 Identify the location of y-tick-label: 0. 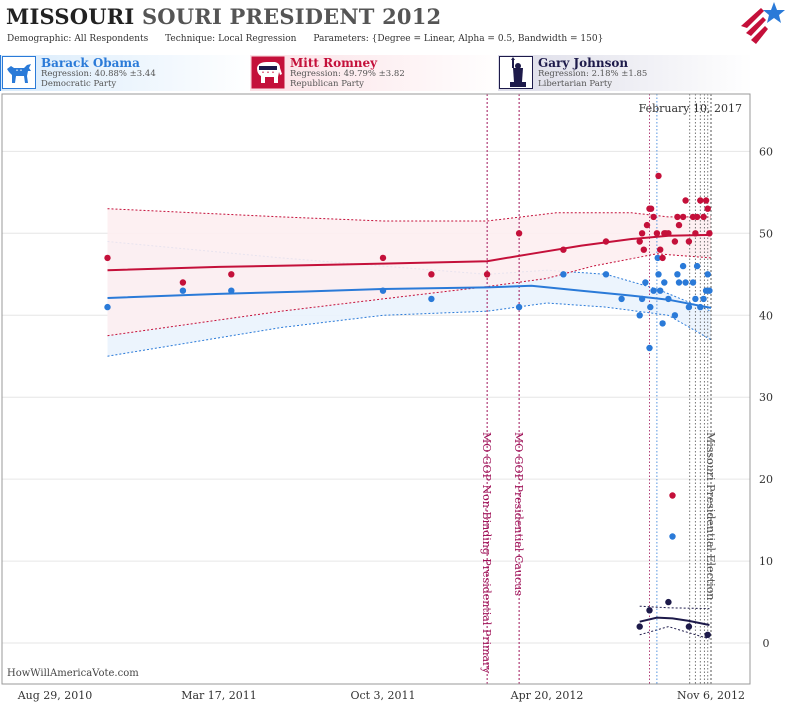
(766, 643).